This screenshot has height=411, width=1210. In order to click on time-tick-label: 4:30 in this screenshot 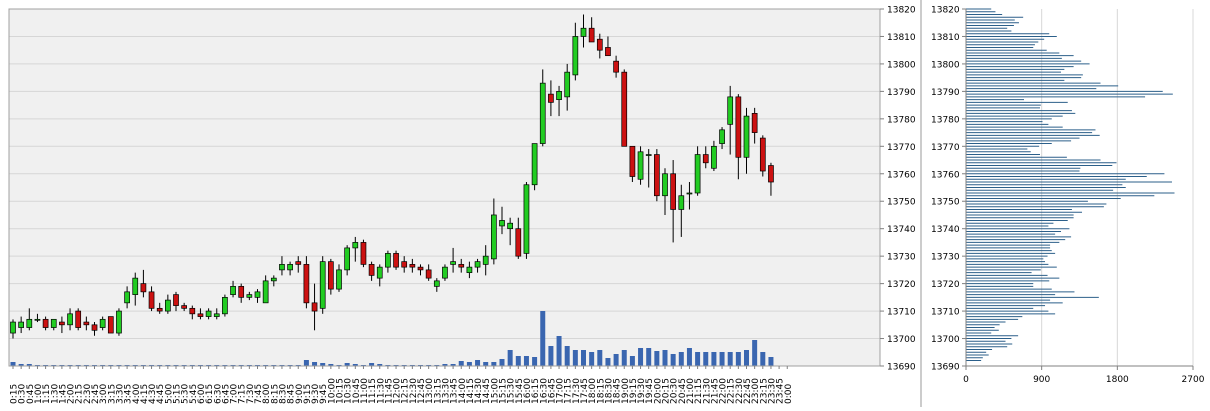, I will do `click(153, 394)`.